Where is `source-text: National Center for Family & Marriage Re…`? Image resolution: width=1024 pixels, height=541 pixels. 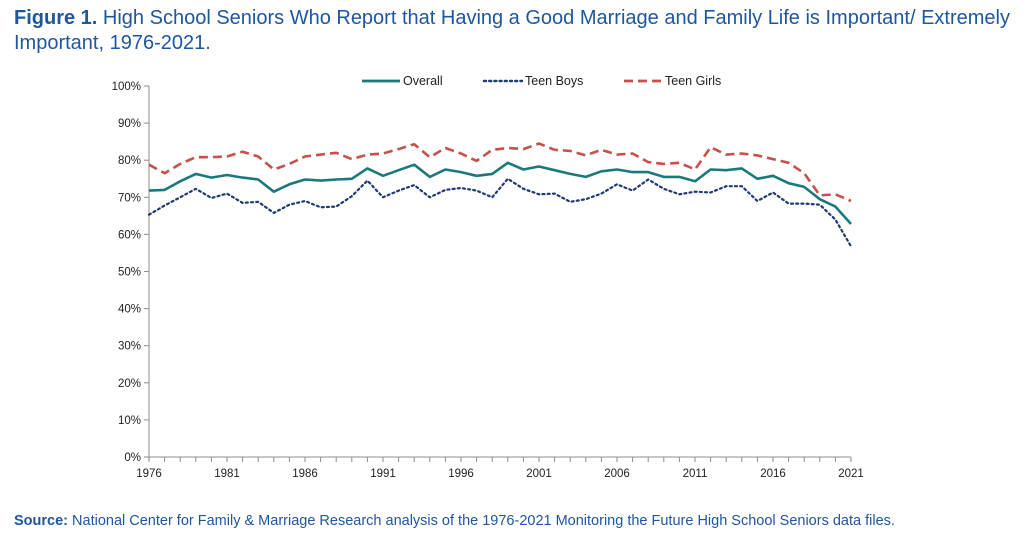 source-text: National Center for Family & Marriage Re… is located at coordinates (483, 521).